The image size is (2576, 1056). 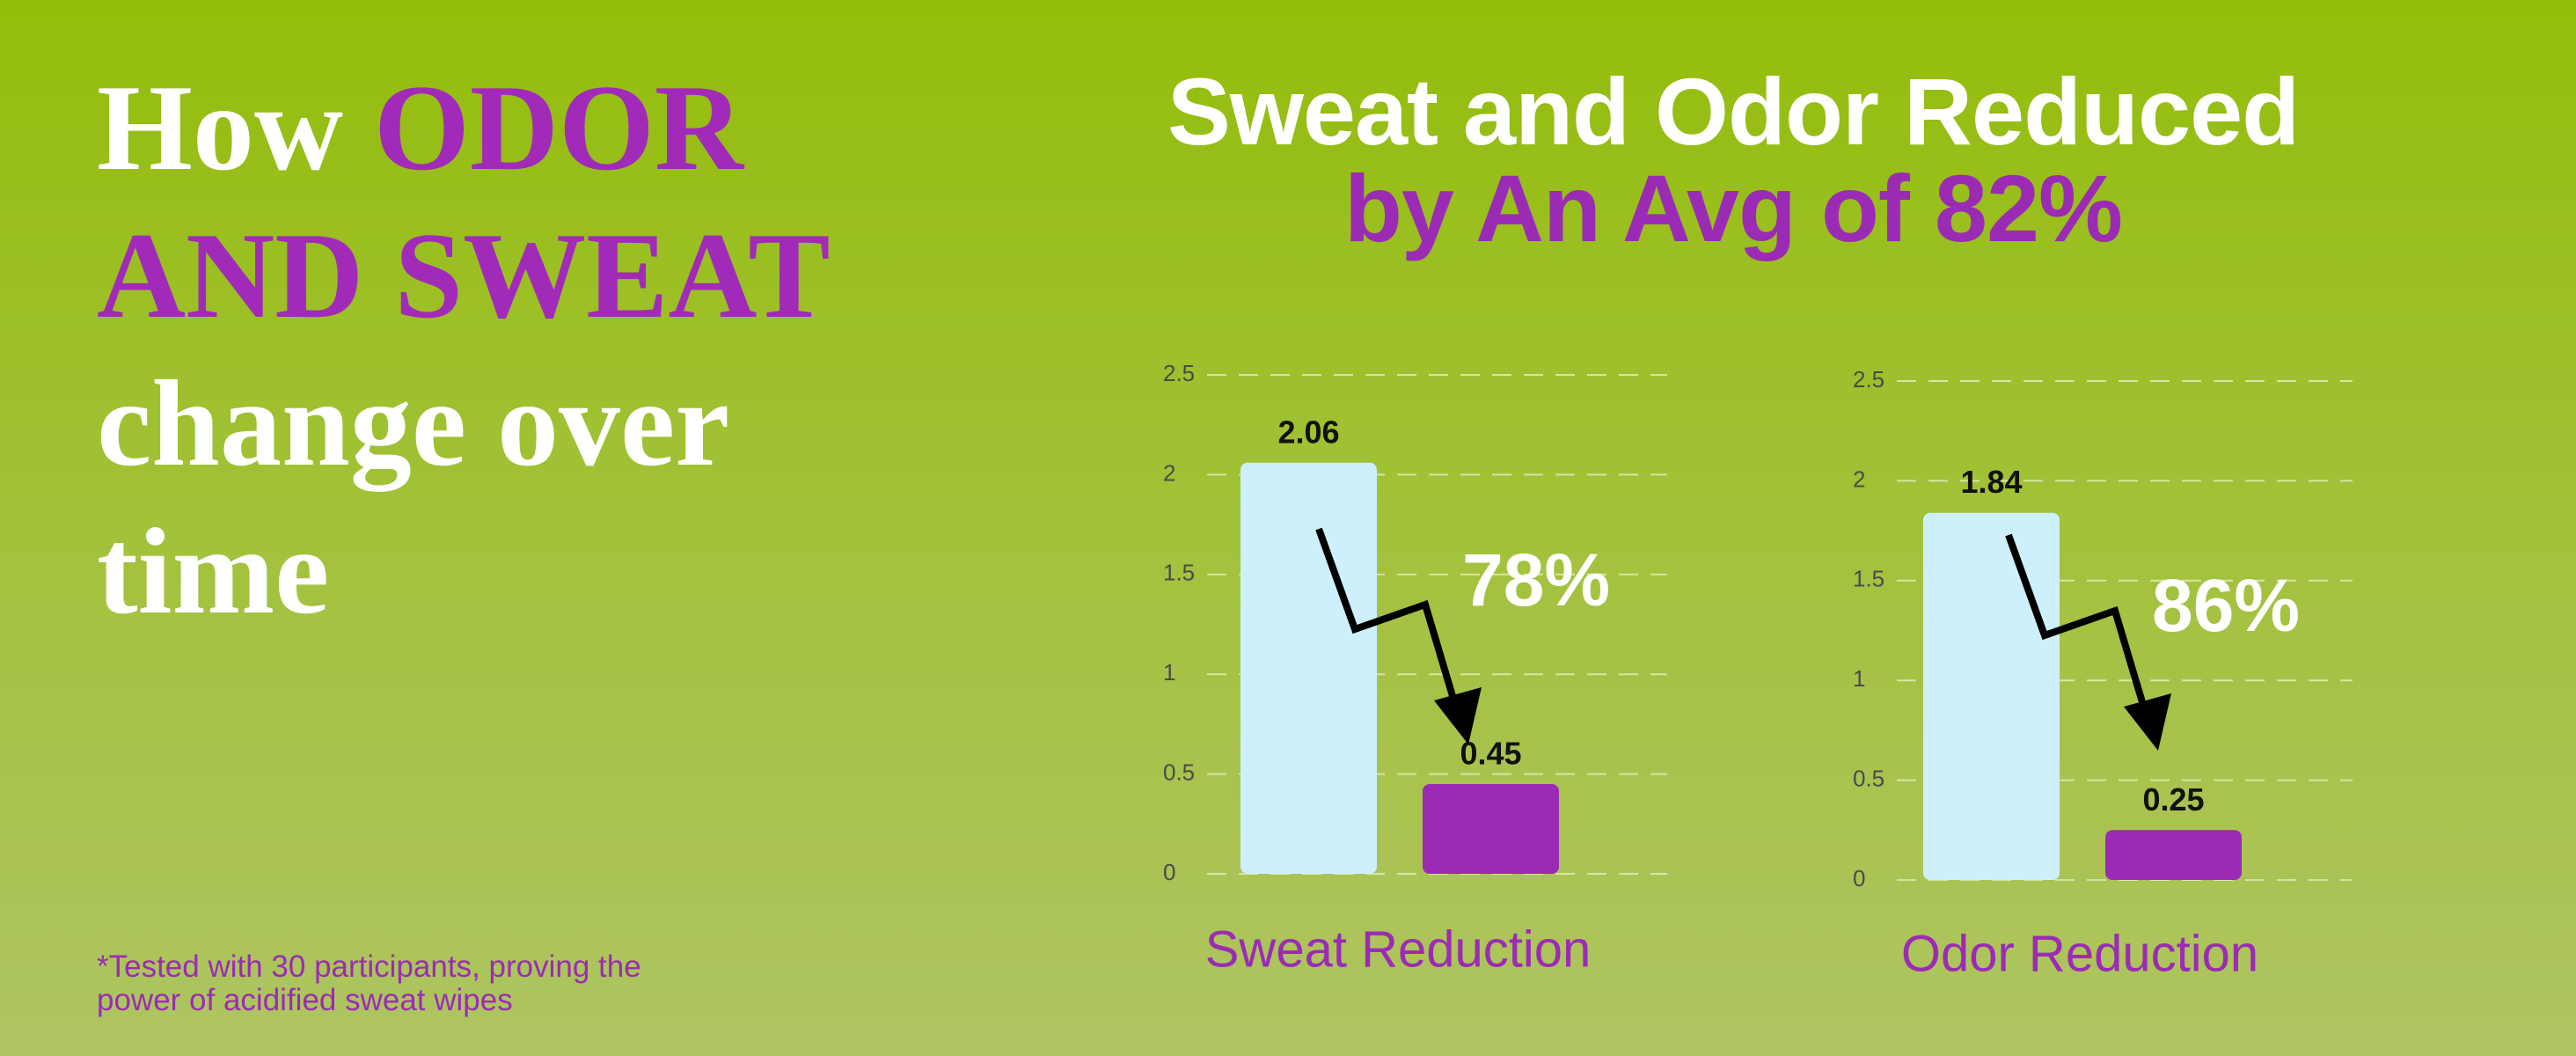 What do you see at coordinates (1398, 949) in the screenshot?
I see `chart-title: Sweat Reduction` at bounding box center [1398, 949].